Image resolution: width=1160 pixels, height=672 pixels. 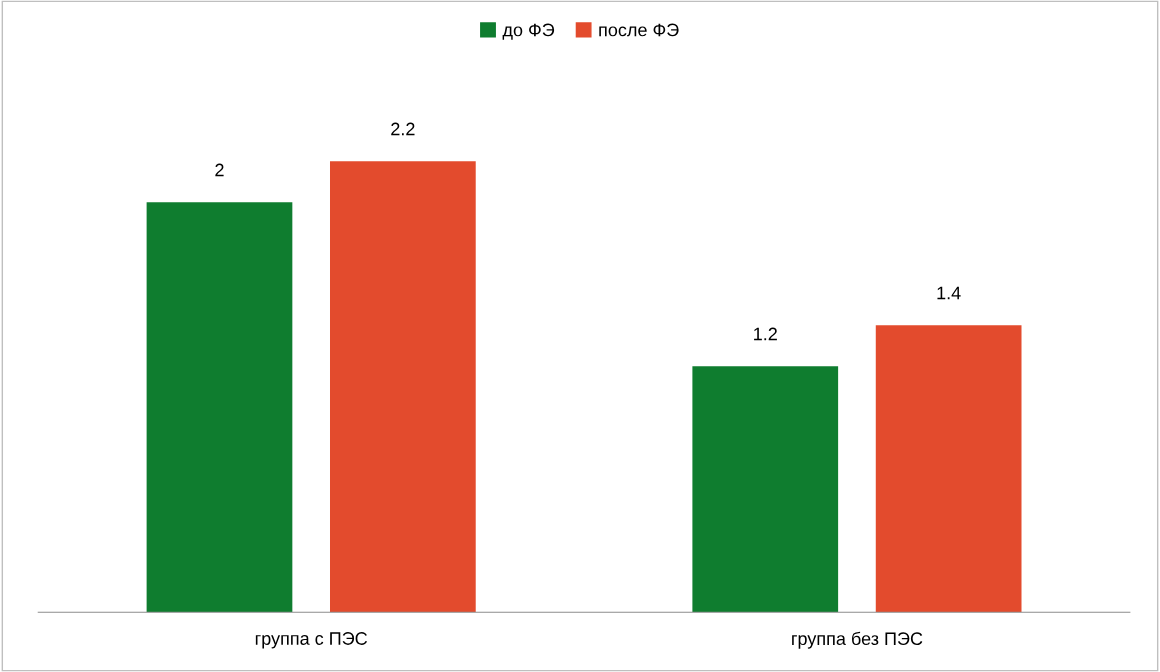 What do you see at coordinates (639, 30) in the screenshot?
I see `legend-label: после ФЭ` at bounding box center [639, 30].